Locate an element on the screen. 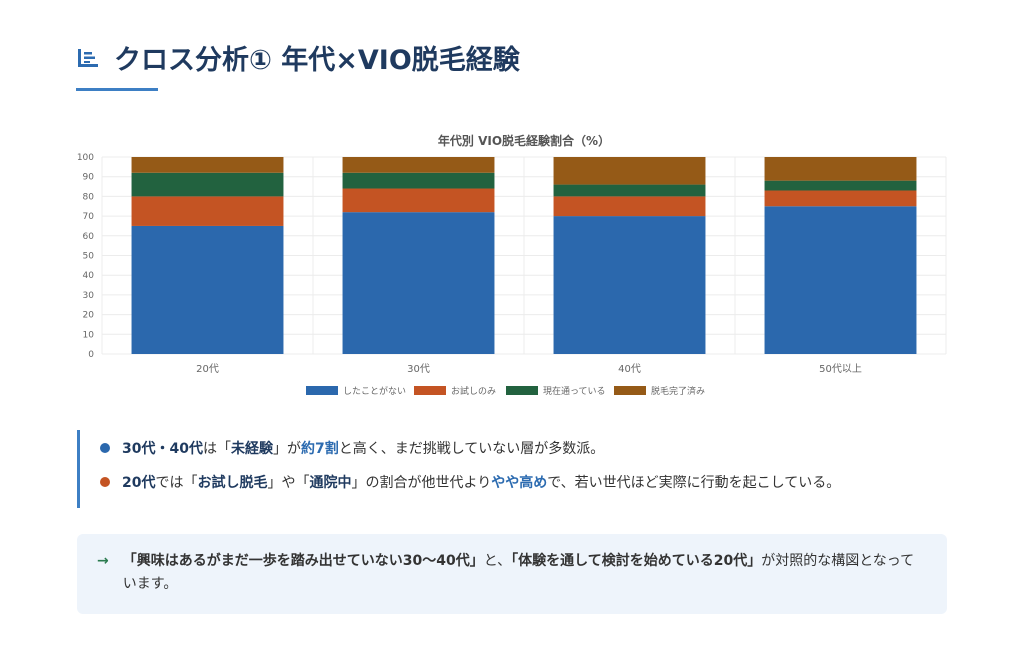 Image resolution: width=1024 pixels, height=654 pixels. text-segment: が対照的な構図となっています。 is located at coordinates (518, 572).